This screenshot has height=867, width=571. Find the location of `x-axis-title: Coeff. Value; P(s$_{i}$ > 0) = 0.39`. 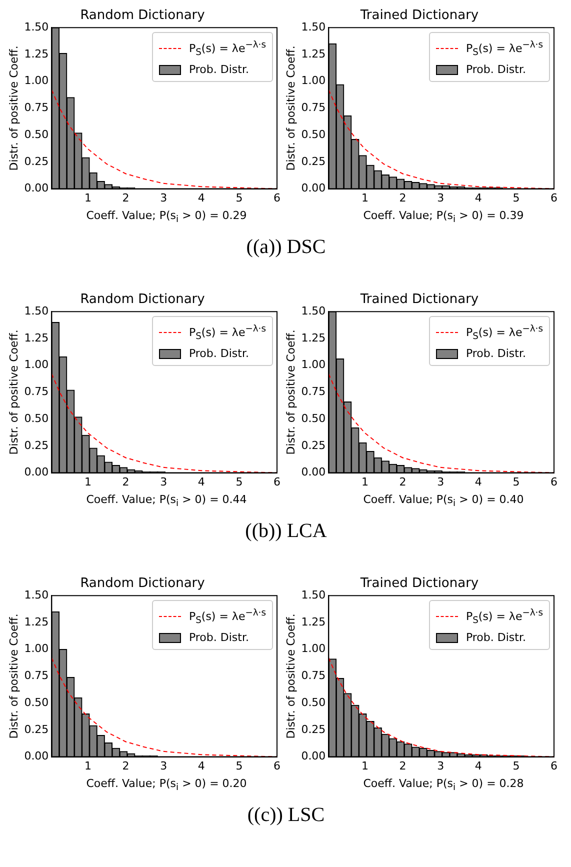

x-axis-title: Coeff. Value; P(s$_{i}$ > 0) = 0.39 is located at coordinates (443, 217).